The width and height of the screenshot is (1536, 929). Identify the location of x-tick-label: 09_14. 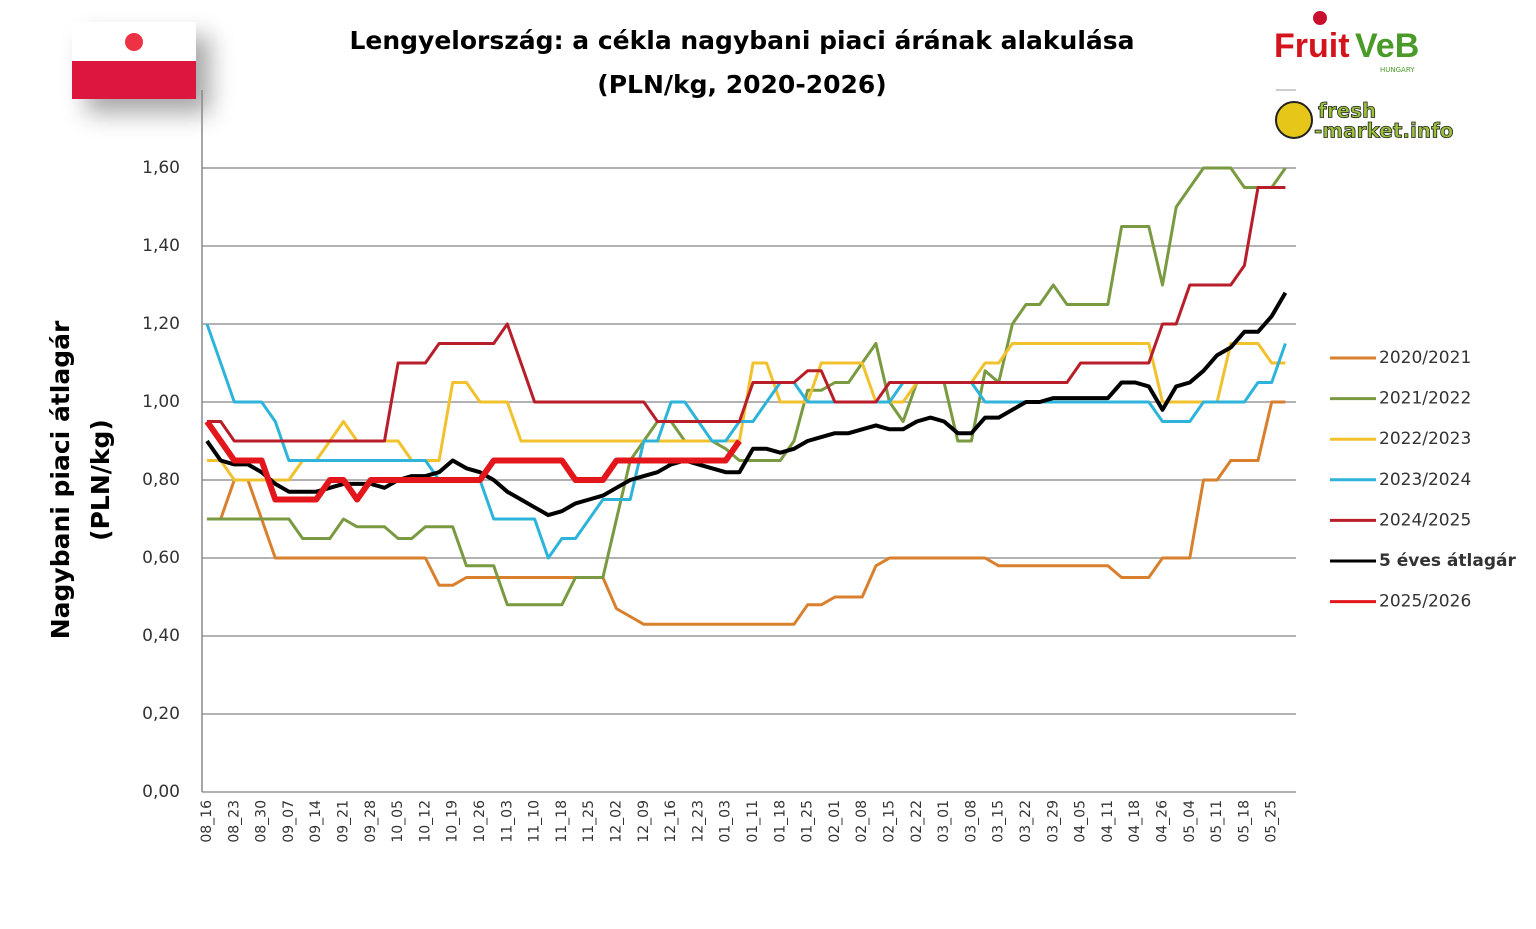
(316, 821).